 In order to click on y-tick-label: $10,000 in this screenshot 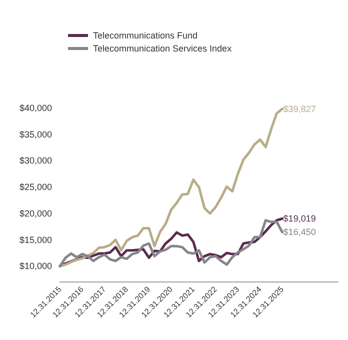, I will do `click(35, 266)`.